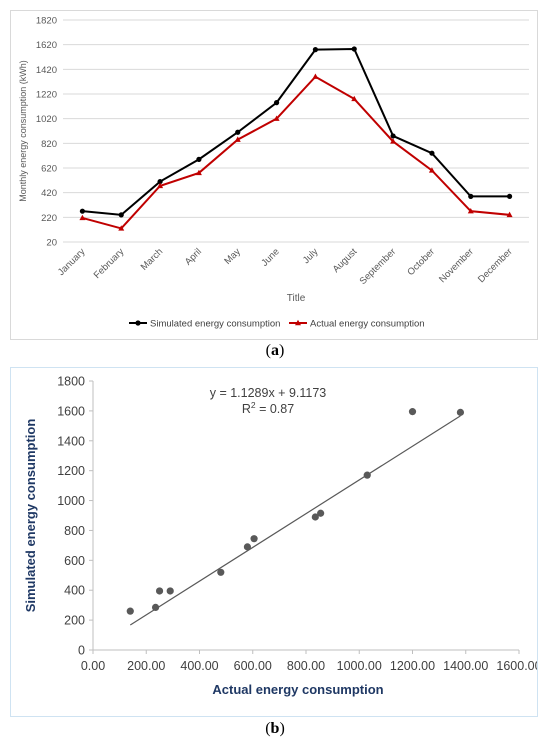  What do you see at coordinates (81, 651) in the screenshot?
I see `y-tick-label: 0` at bounding box center [81, 651].